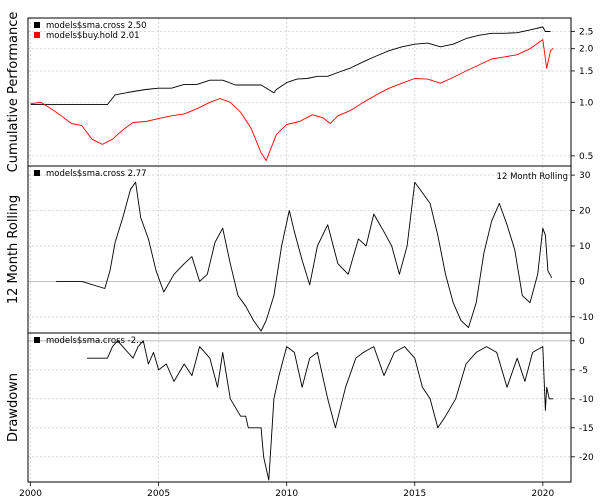 The height and width of the screenshot is (504, 600). Describe the element at coordinates (532, 177) in the screenshot. I see `panel-annotation: 12 Month Rolling` at that location.